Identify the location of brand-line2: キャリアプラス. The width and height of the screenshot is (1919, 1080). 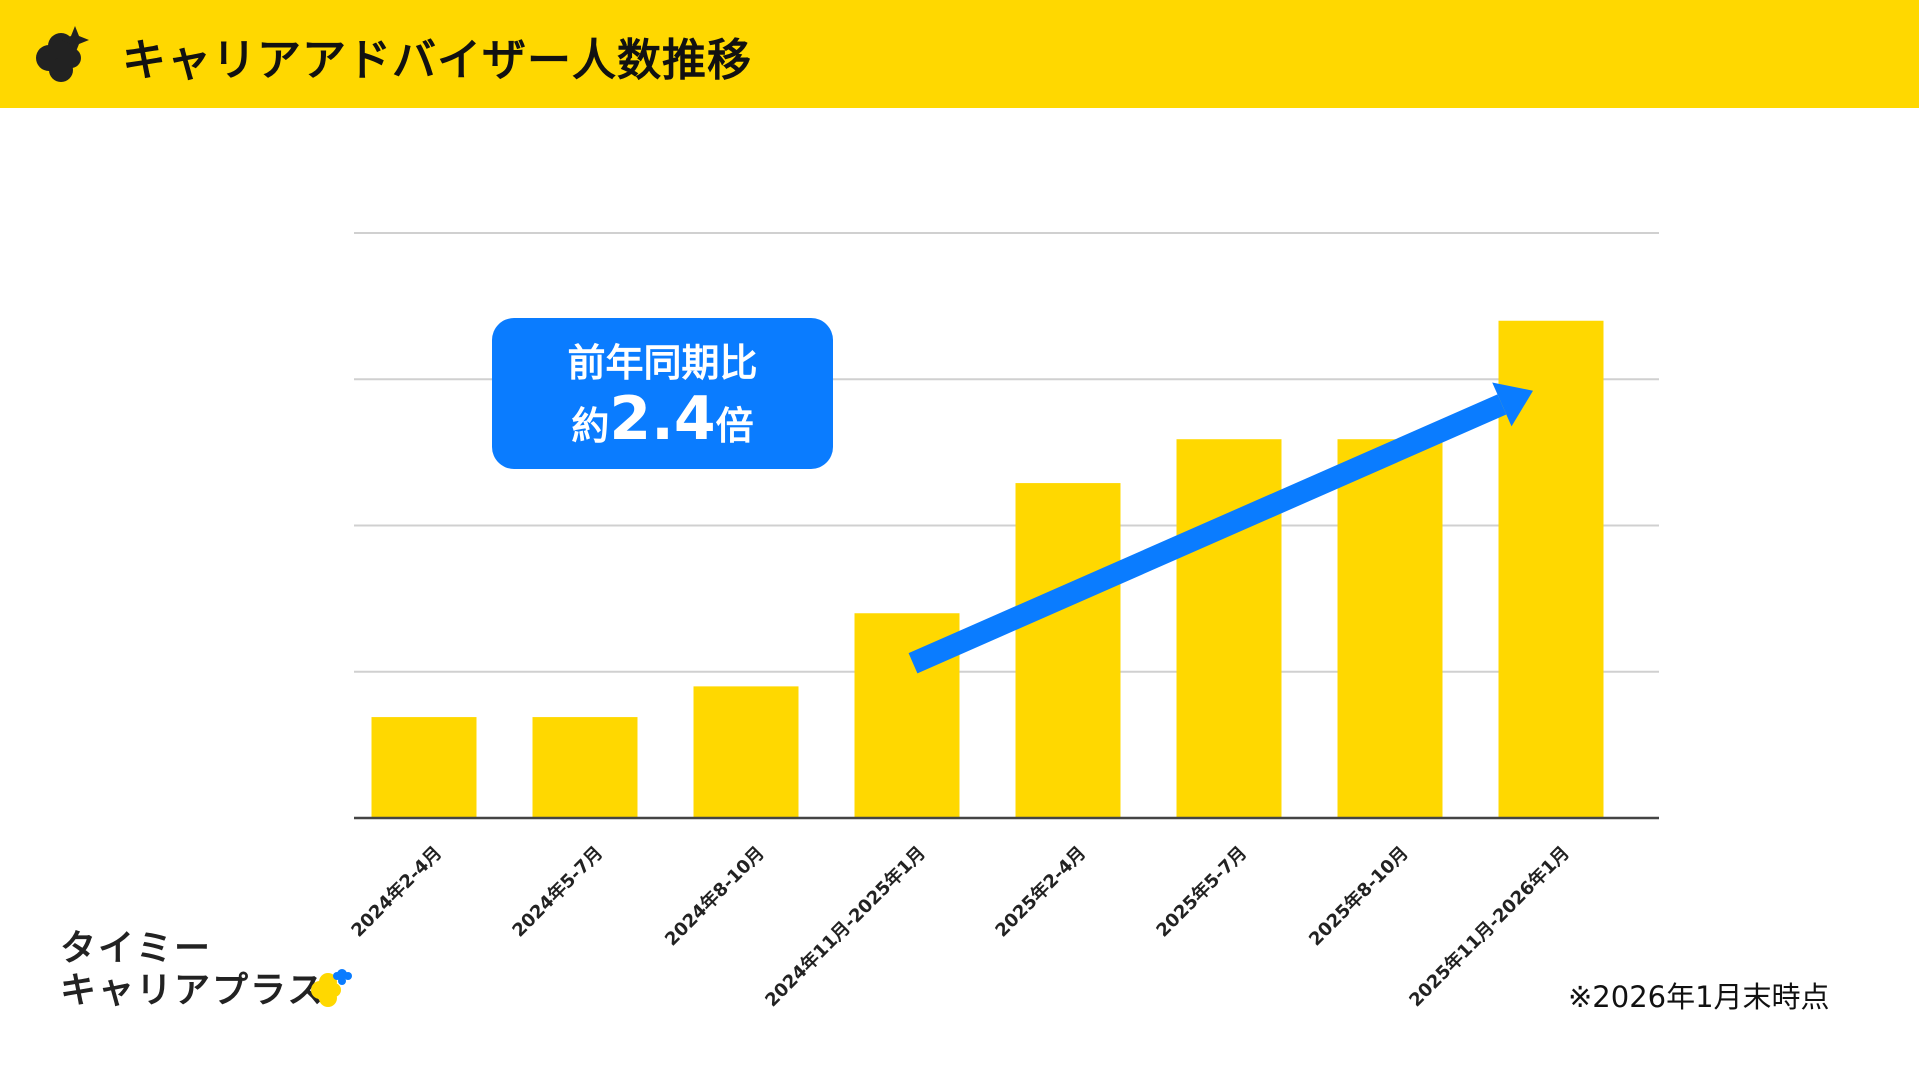
(193, 990).